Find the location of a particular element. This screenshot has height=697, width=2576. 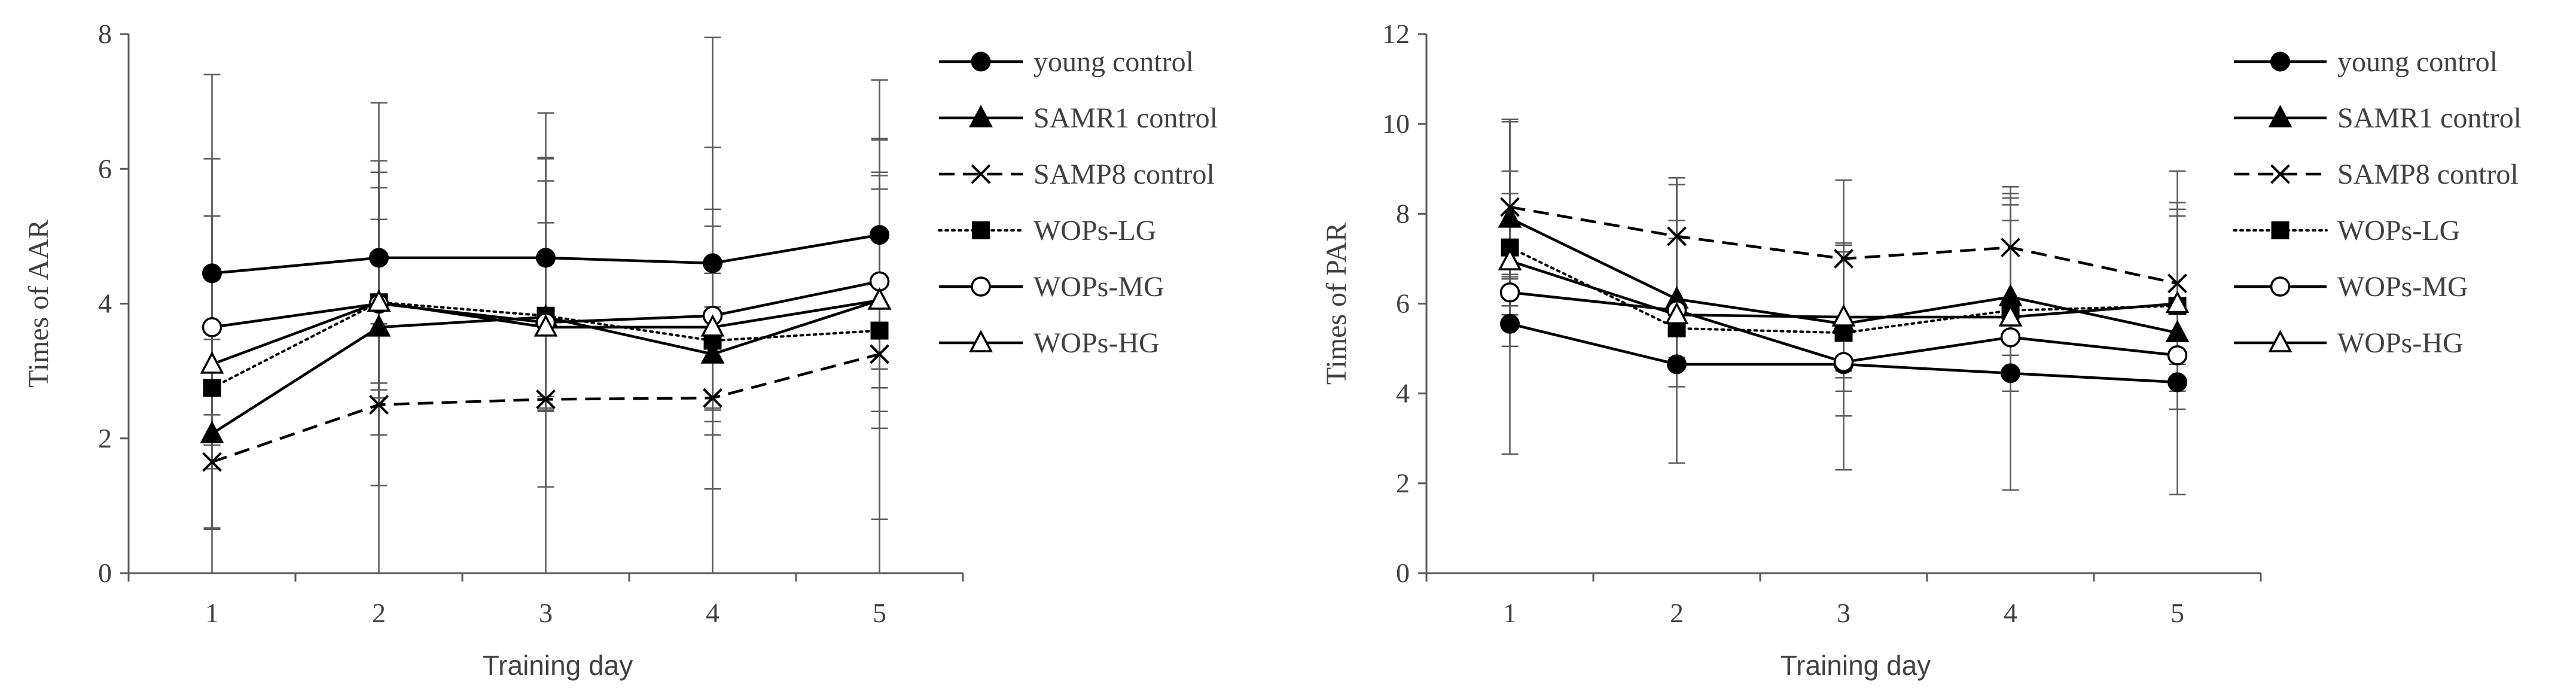

y-tick-label: 12 is located at coordinates (1396, 34).